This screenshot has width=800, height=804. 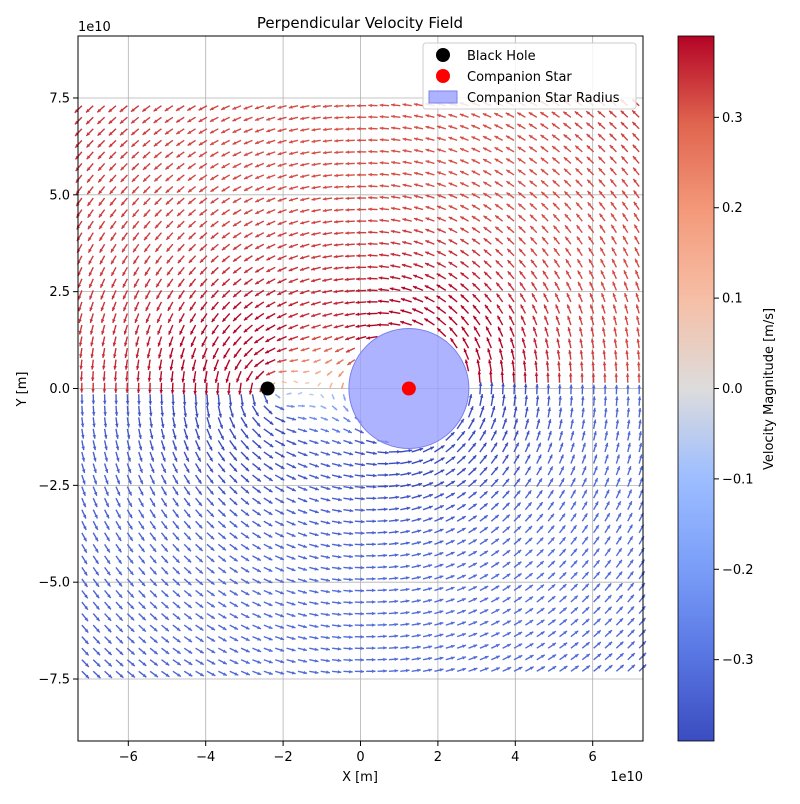 What do you see at coordinates (205, 757) in the screenshot?
I see `x-tick-label: −4` at bounding box center [205, 757].